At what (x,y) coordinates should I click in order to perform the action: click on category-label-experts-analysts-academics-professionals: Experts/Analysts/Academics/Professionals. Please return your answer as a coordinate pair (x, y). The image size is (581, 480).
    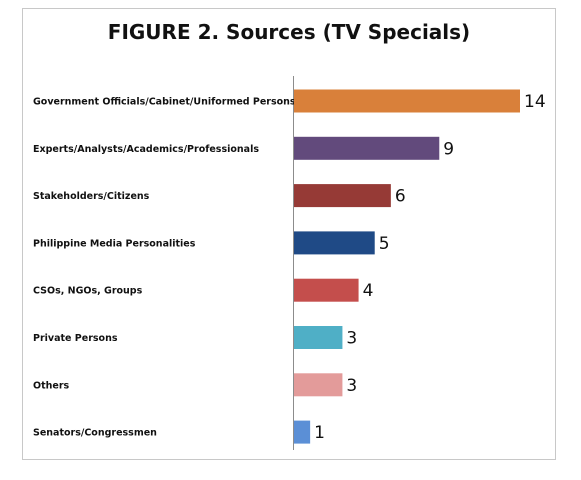
    Looking at the image, I should click on (146, 149).